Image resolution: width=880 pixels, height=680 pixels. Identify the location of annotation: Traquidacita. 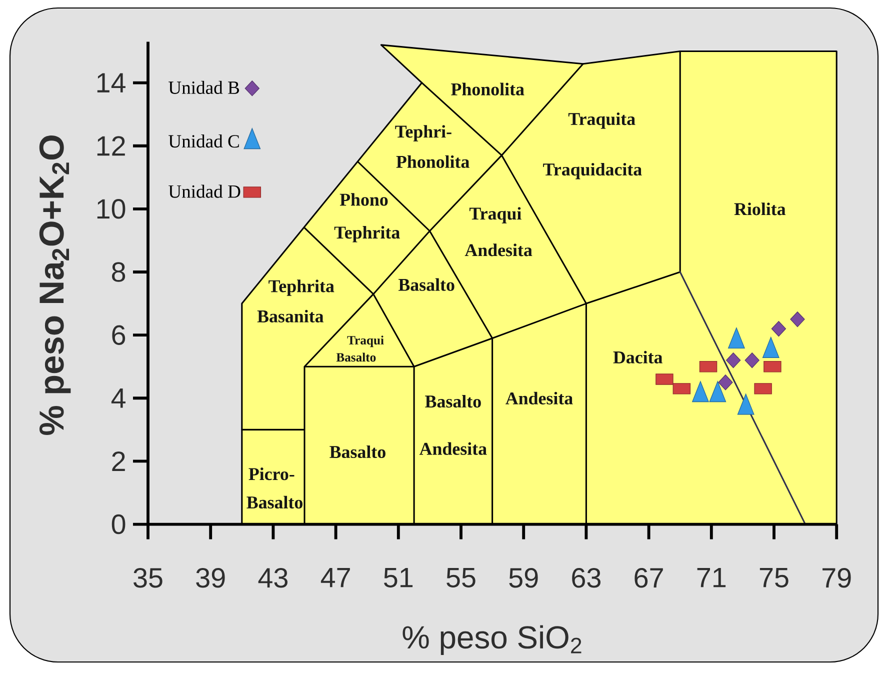
(592, 171).